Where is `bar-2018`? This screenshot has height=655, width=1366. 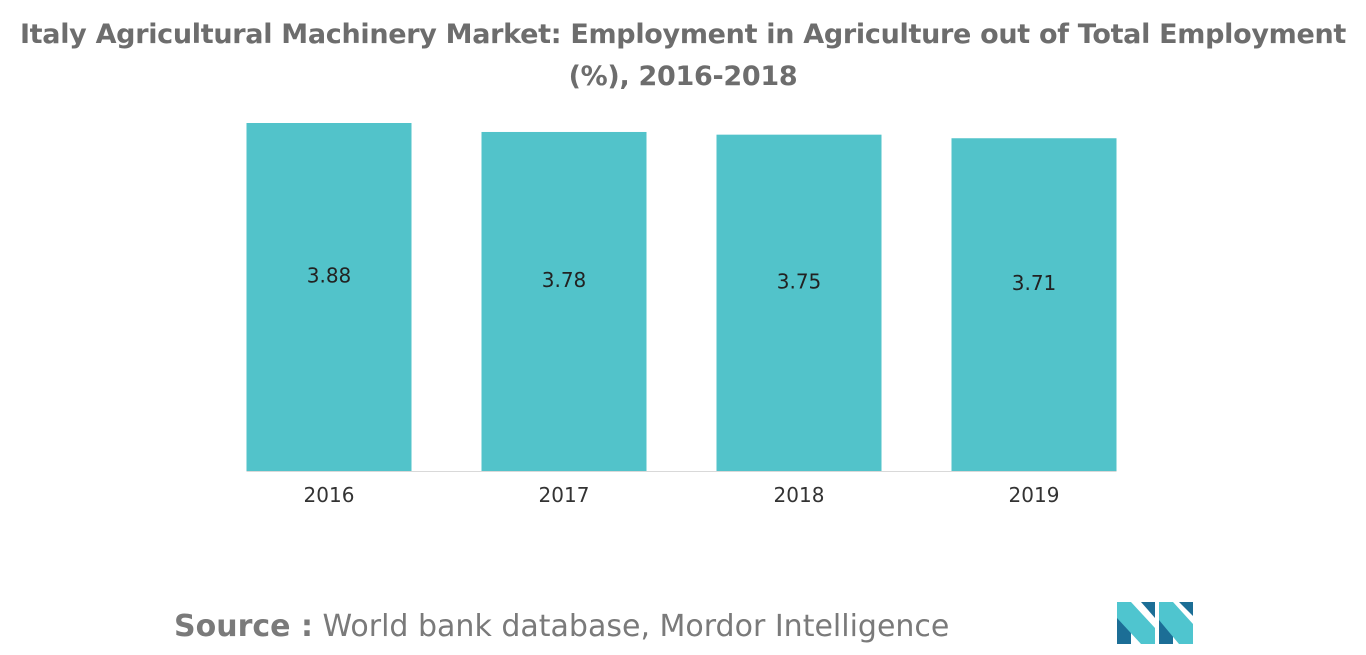 bar-2018 is located at coordinates (799, 302).